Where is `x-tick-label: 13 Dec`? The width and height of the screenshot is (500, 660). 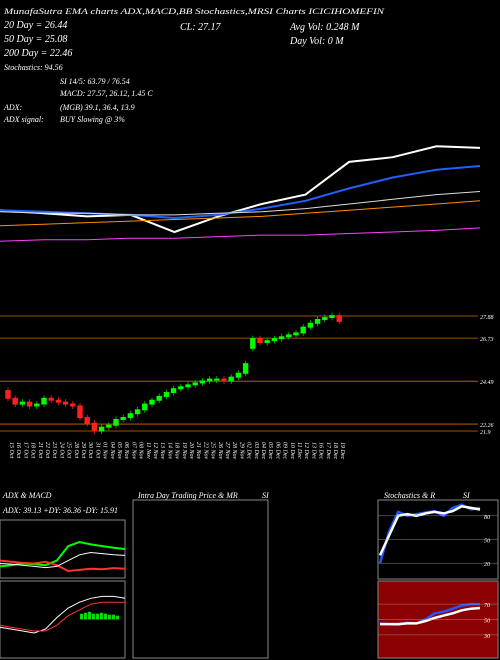 x-tick-label: 13 Dec is located at coordinates (313, 450).